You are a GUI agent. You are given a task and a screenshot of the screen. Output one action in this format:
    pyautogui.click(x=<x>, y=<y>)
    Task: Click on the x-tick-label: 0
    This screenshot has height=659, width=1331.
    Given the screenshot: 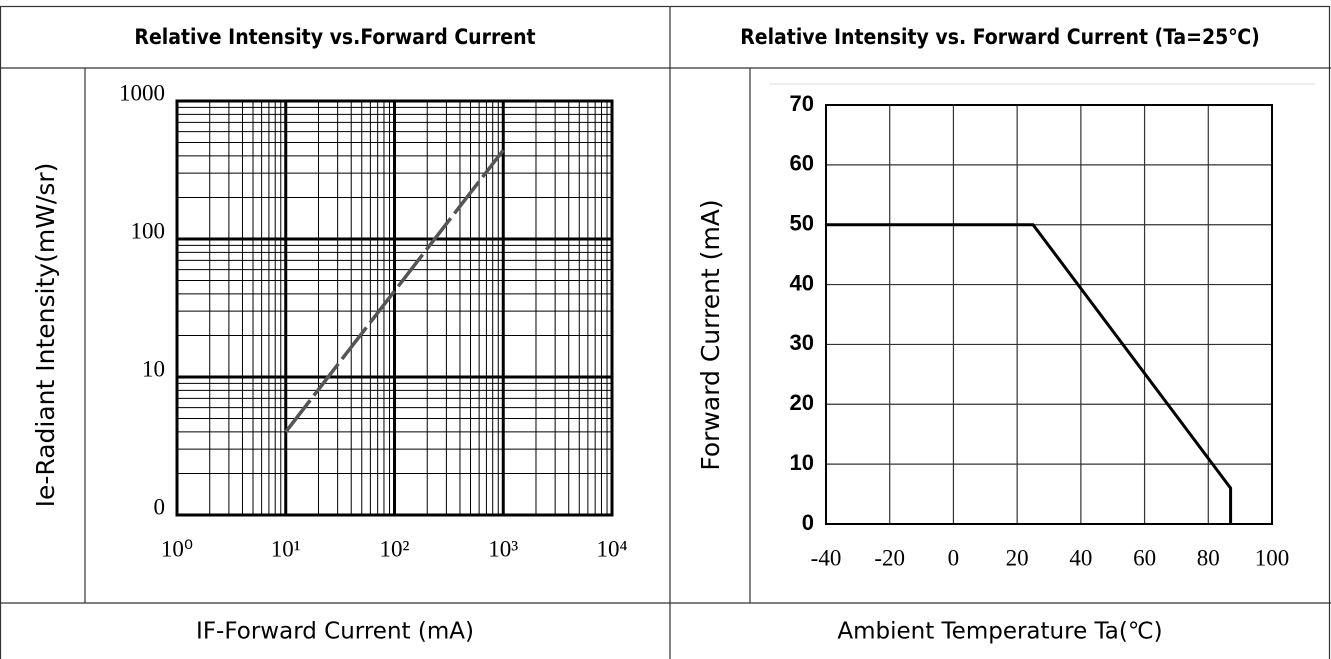 What is the action you would take?
    pyautogui.click(x=954, y=557)
    